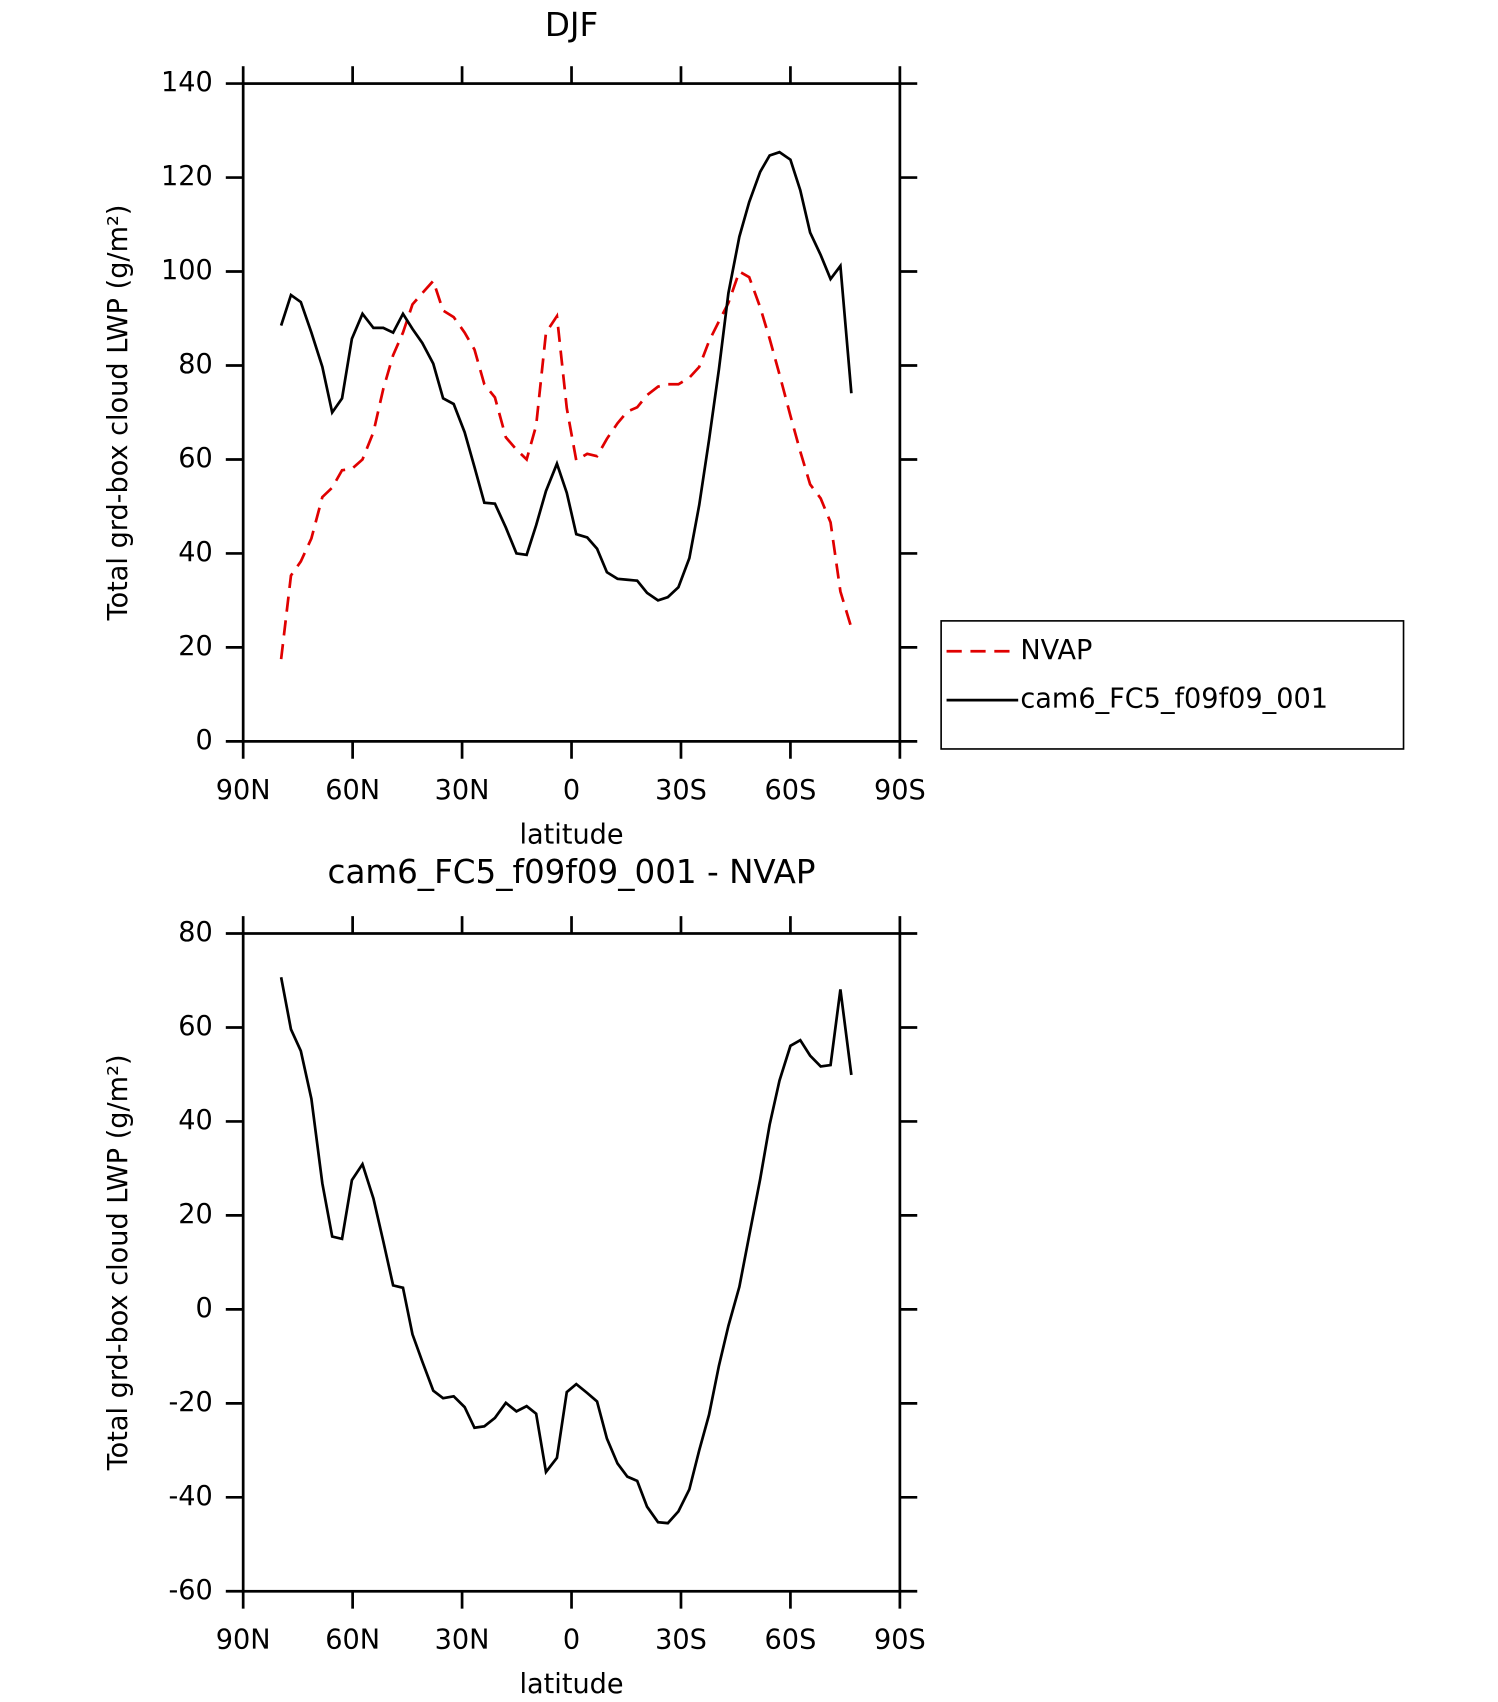  What do you see at coordinates (571, 25) in the screenshot?
I see `chart-title: DJF` at bounding box center [571, 25].